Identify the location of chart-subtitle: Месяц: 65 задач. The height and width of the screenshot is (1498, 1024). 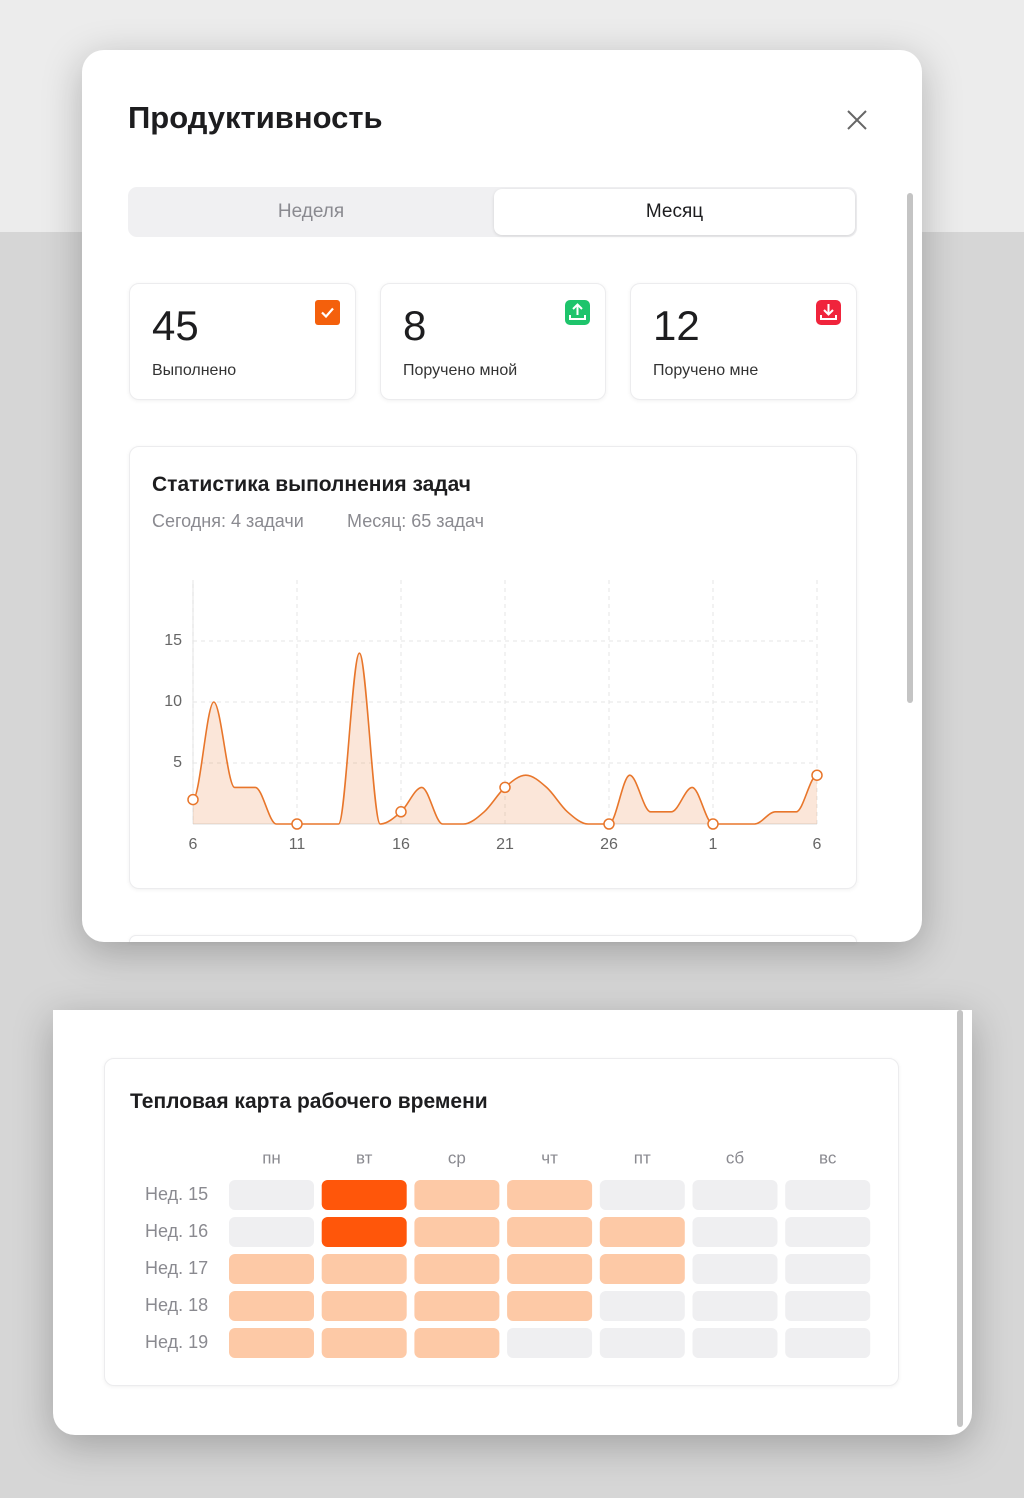
(416, 521).